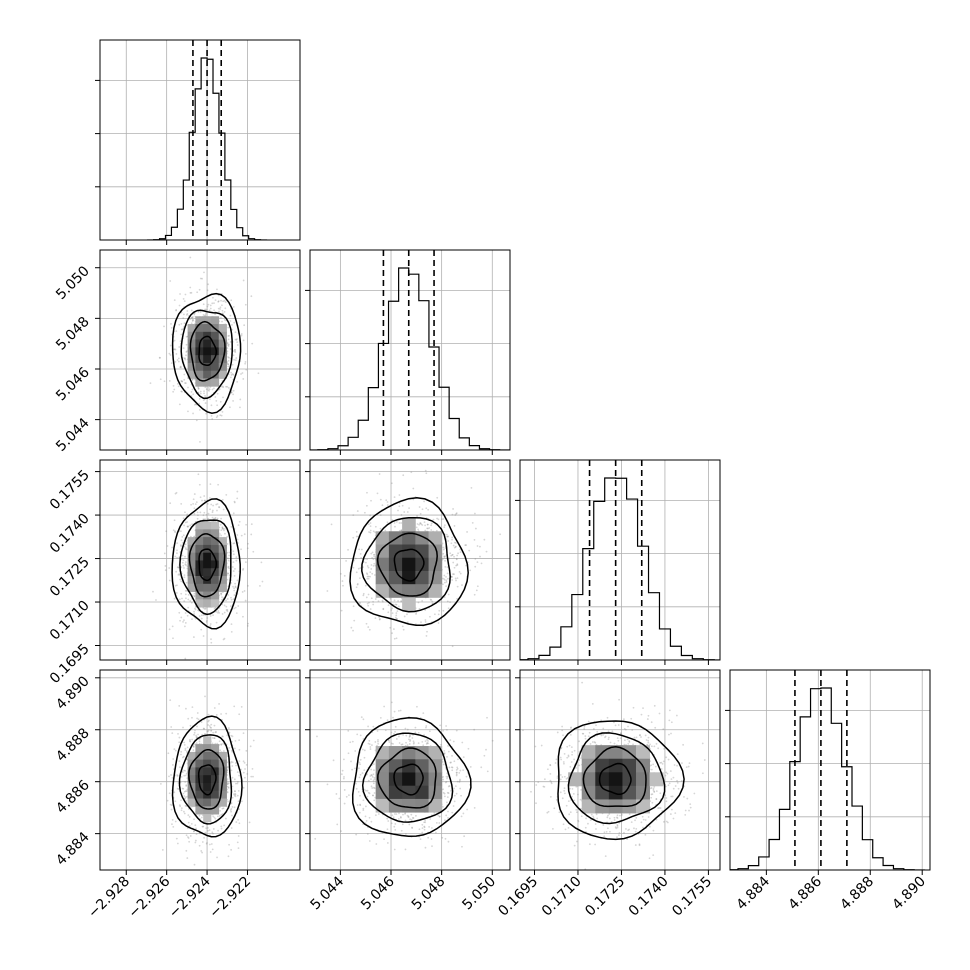 The image size is (970, 970). Describe the element at coordinates (73, 435) in the screenshot. I see `y-tick-label: 5.044` at that location.